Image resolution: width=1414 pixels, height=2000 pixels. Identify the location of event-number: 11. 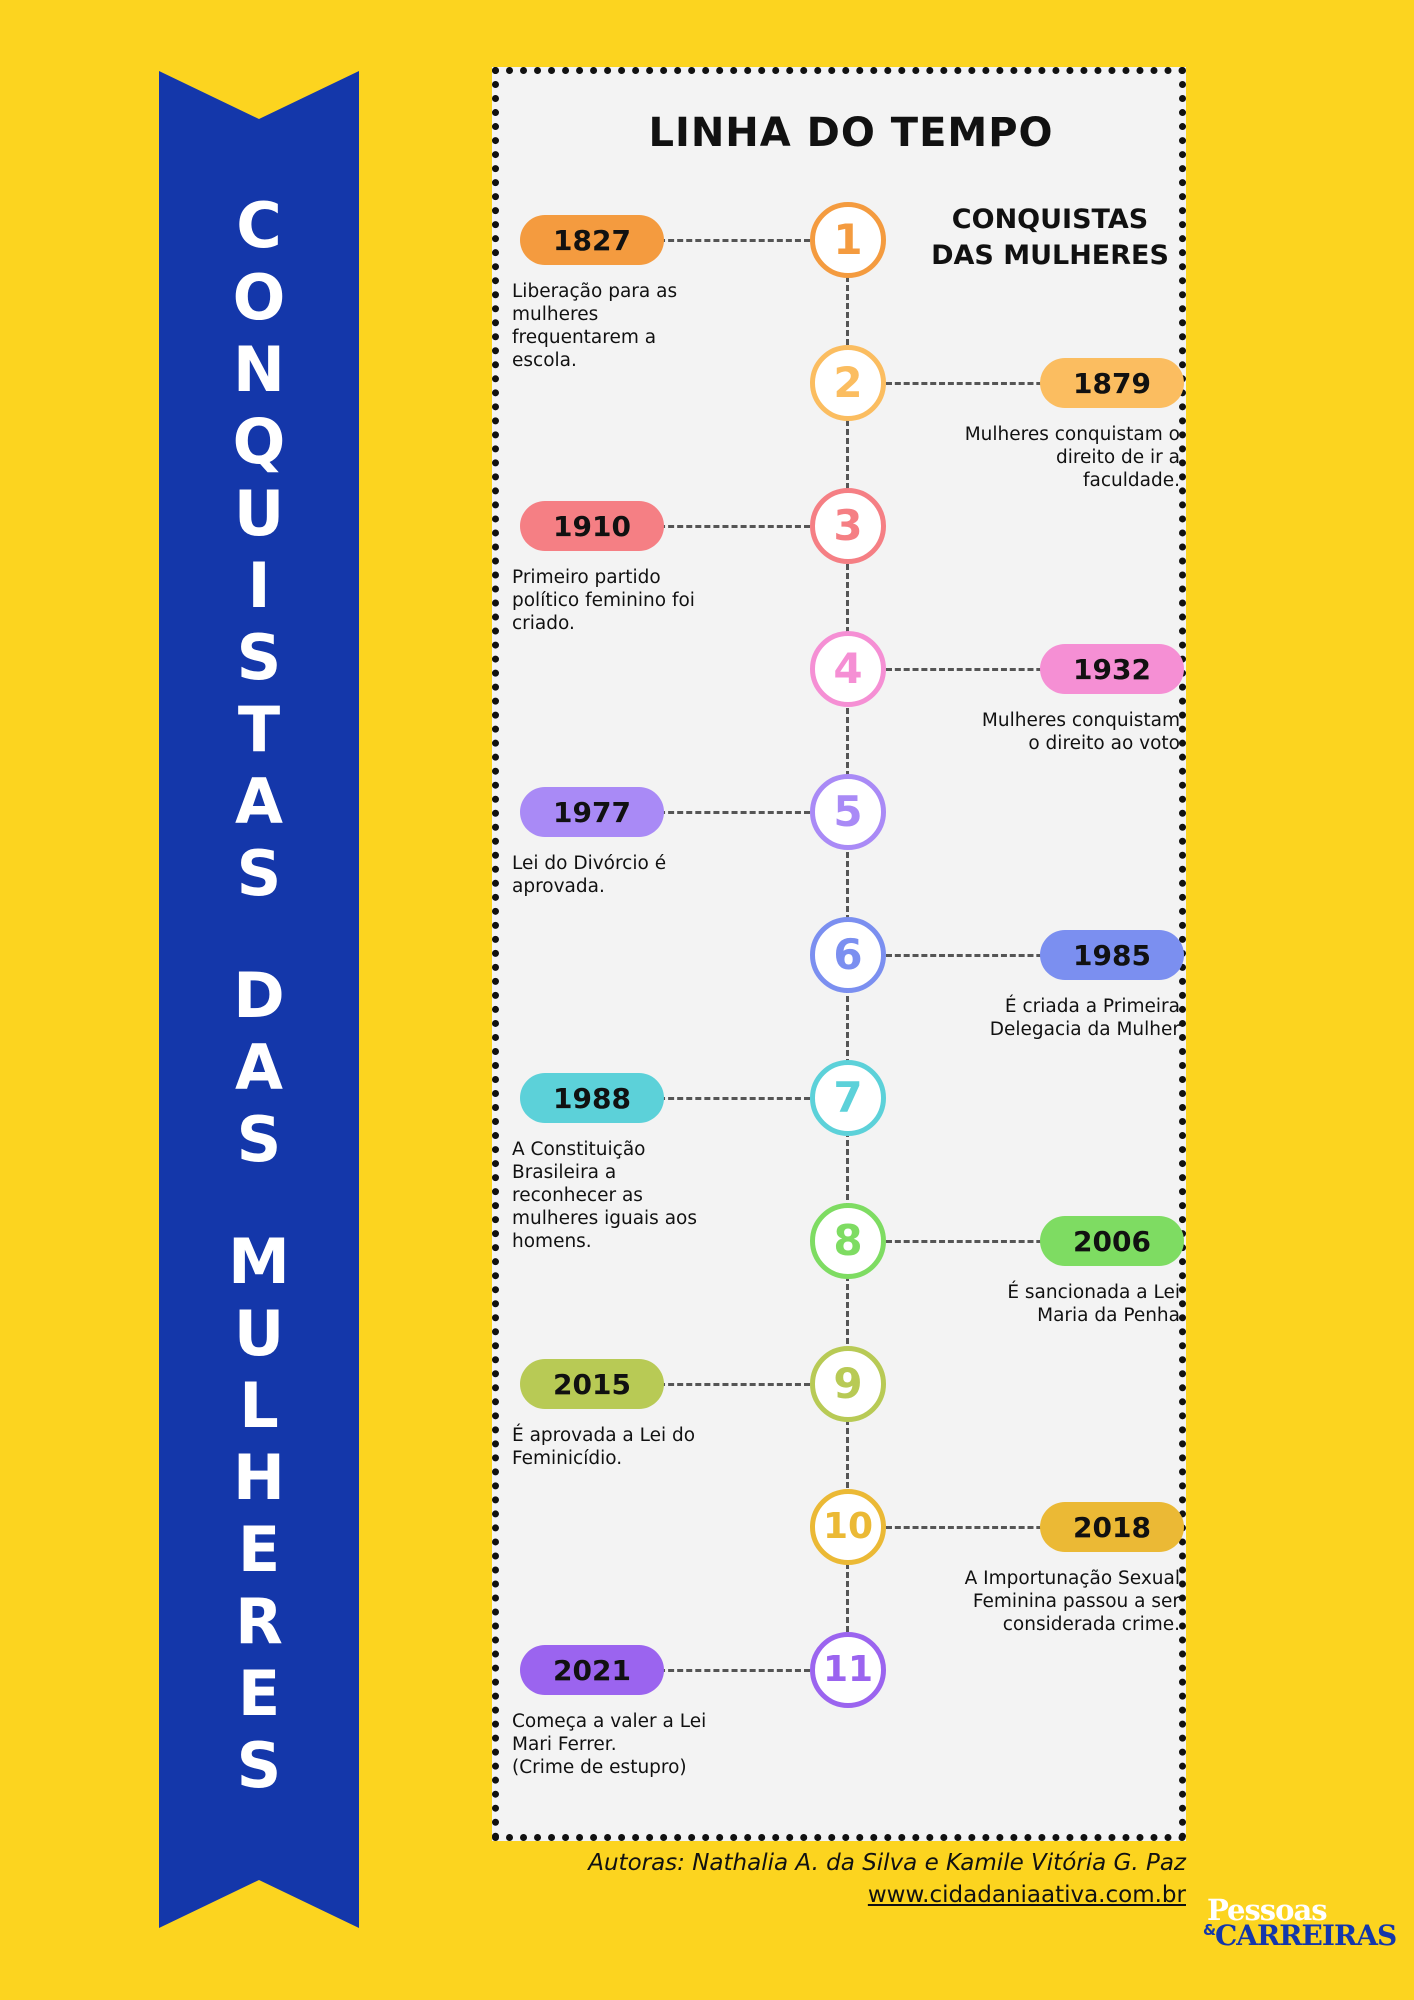
(848, 1669).